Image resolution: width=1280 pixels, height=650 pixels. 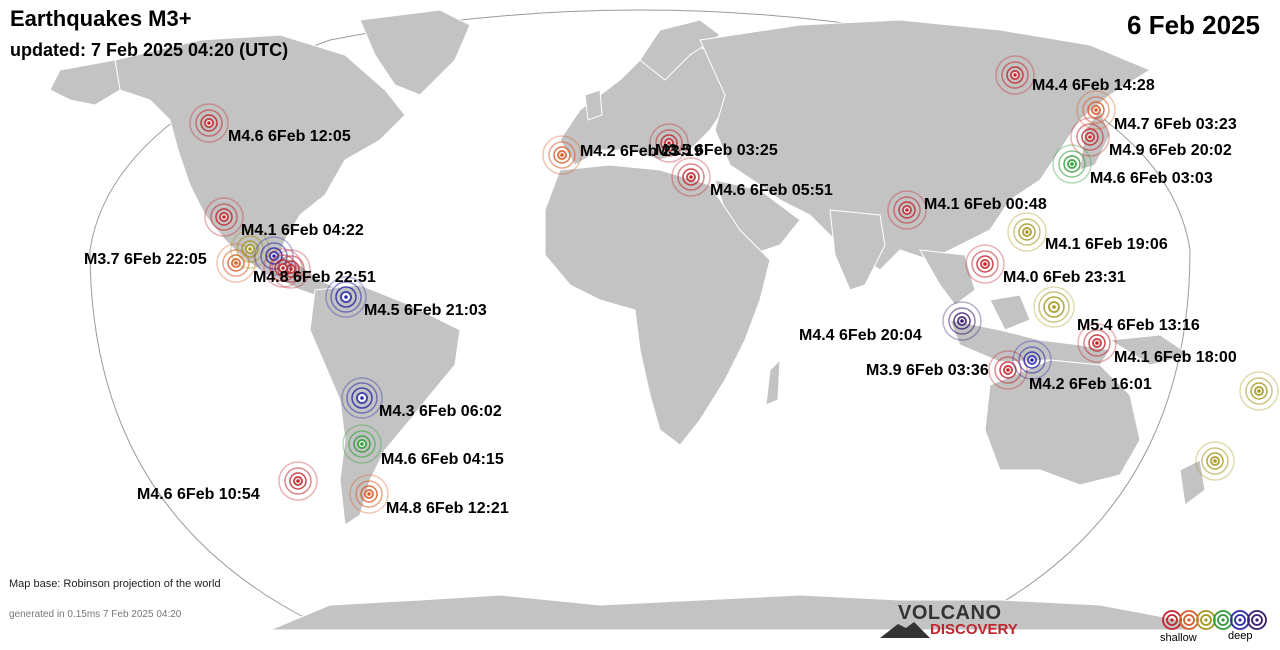 What do you see at coordinates (1178, 638) in the screenshot?
I see `depth-shallow-label: shallow` at bounding box center [1178, 638].